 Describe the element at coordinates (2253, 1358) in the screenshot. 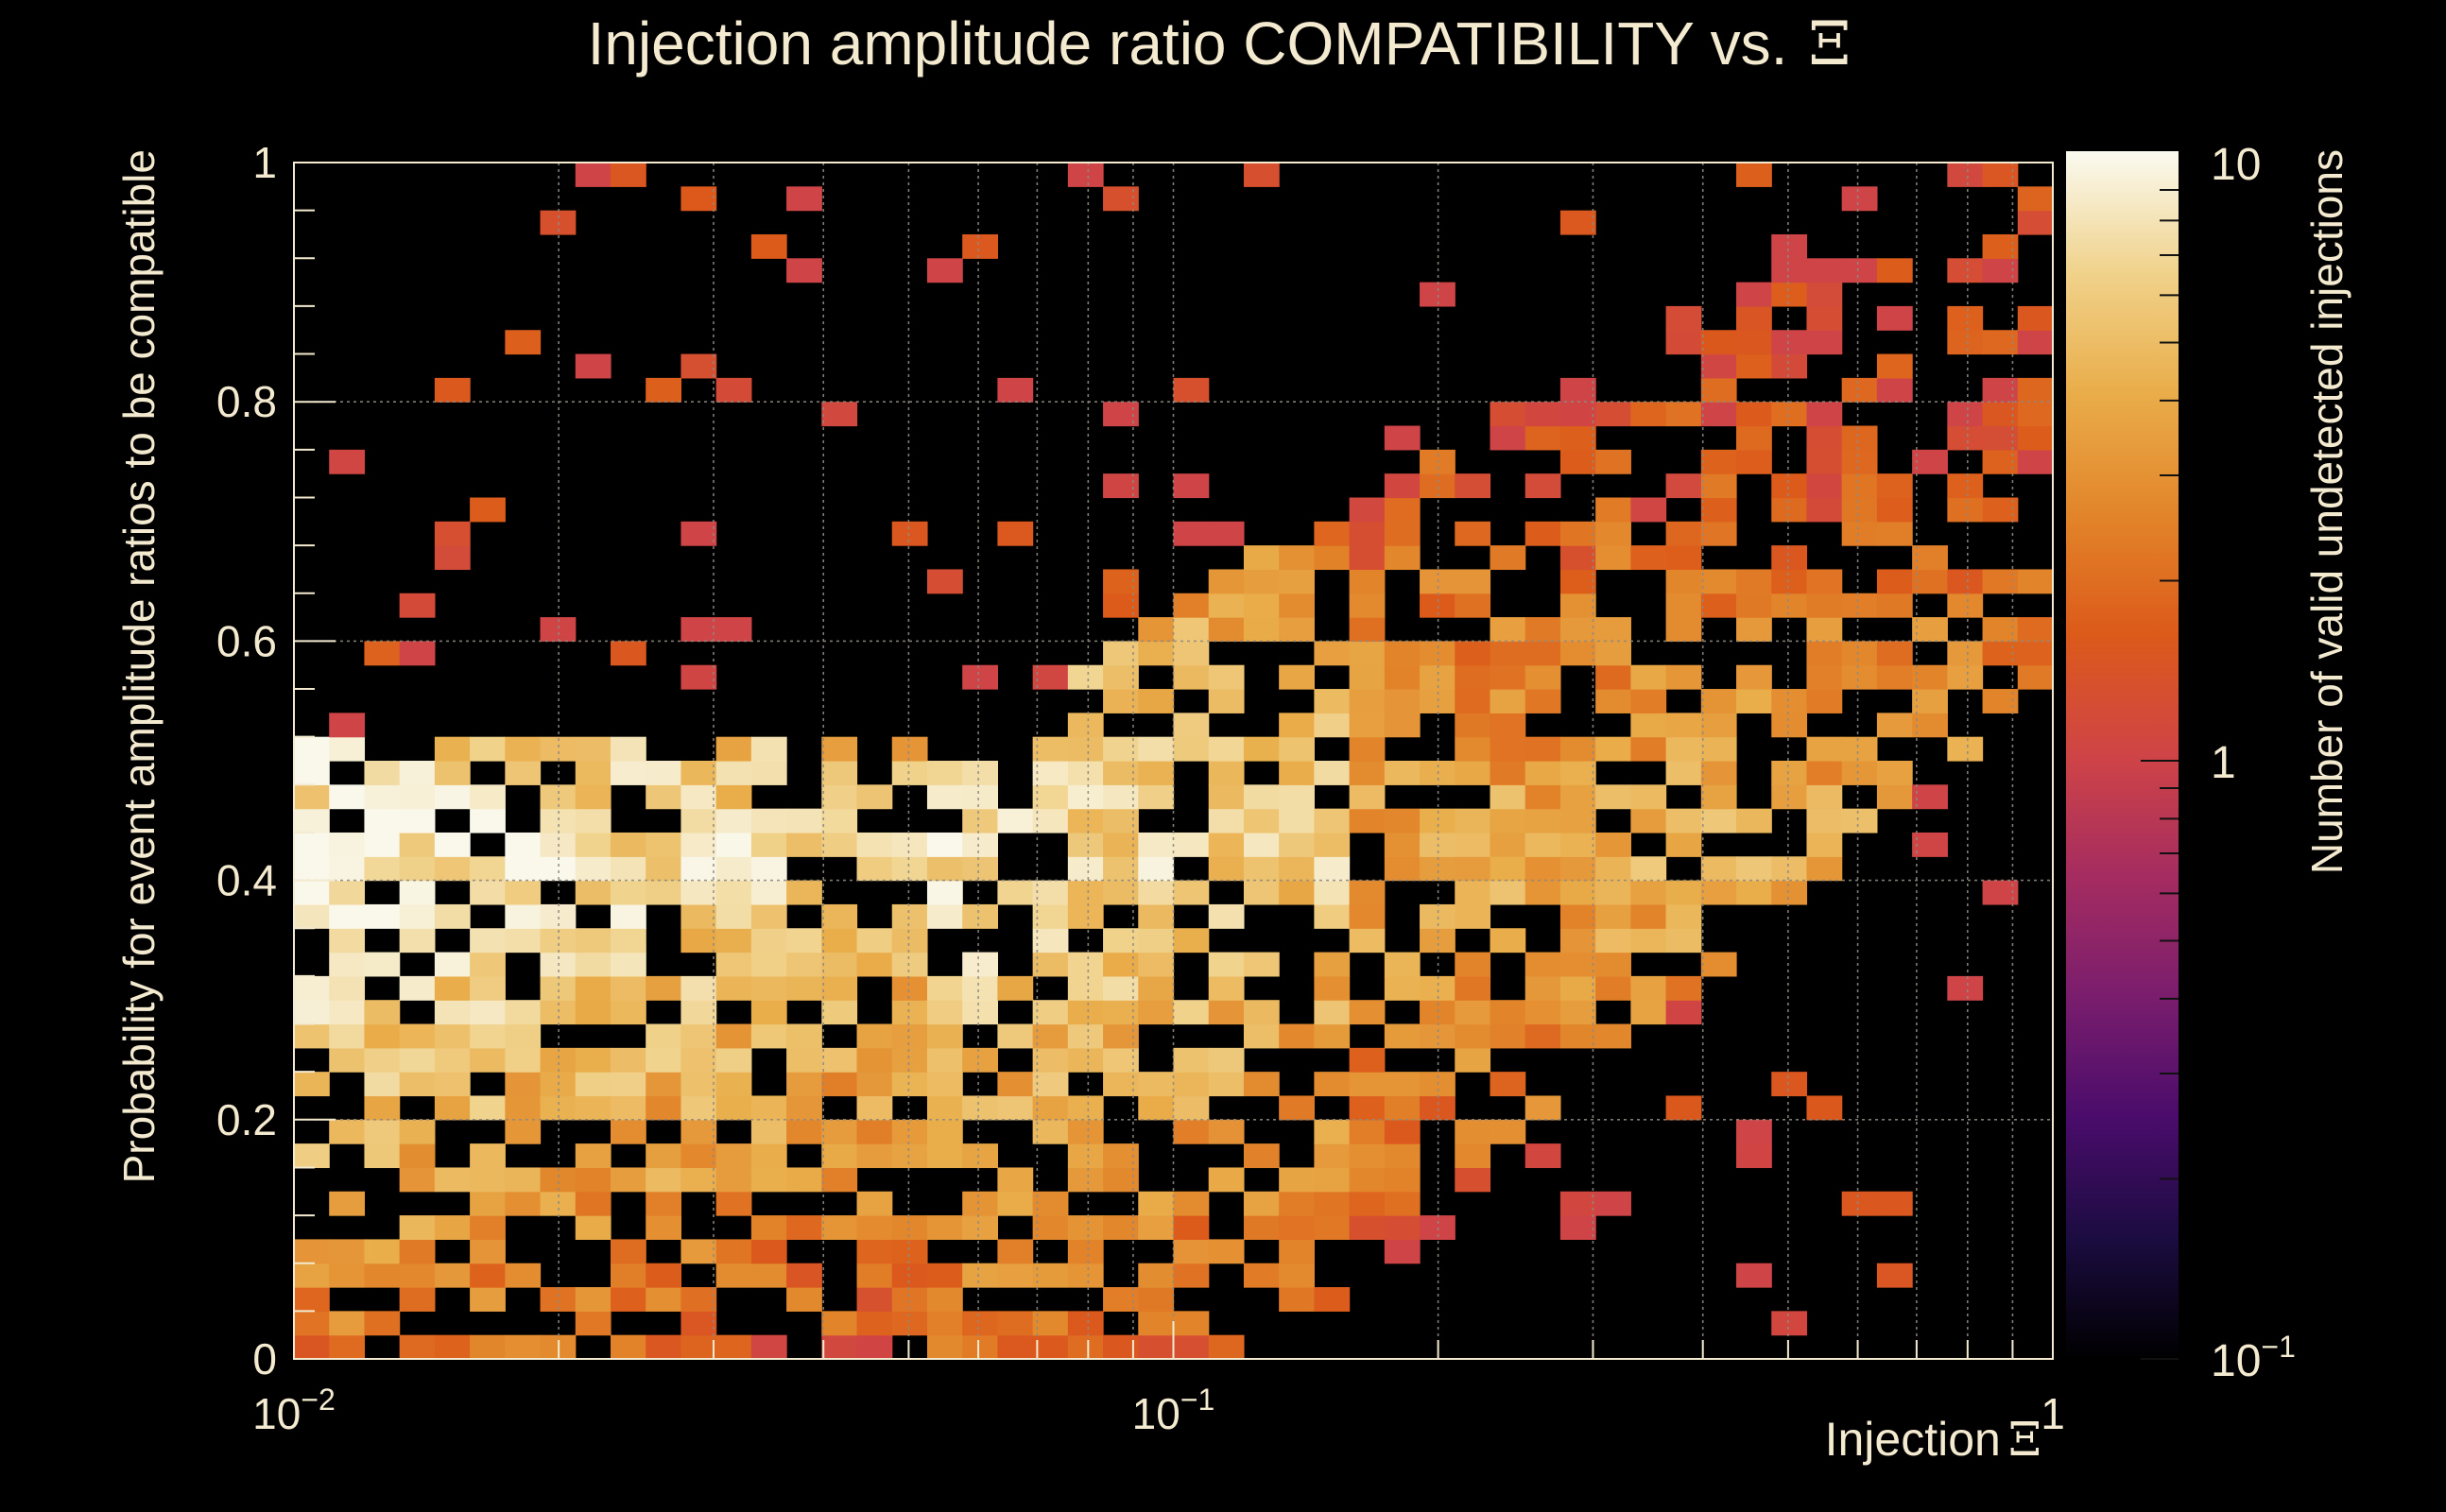

I see `colorbar-tick-label: 10−1` at that location.